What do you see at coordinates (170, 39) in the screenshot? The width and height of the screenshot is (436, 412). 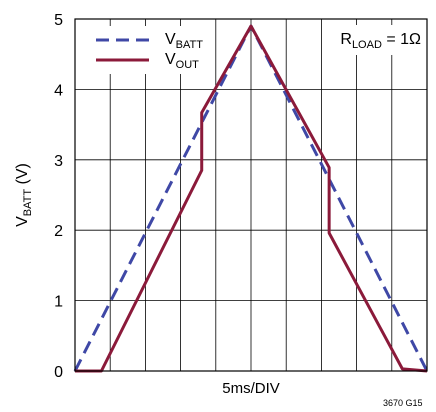 I see `legend-label-vbatt-main: V` at bounding box center [170, 39].